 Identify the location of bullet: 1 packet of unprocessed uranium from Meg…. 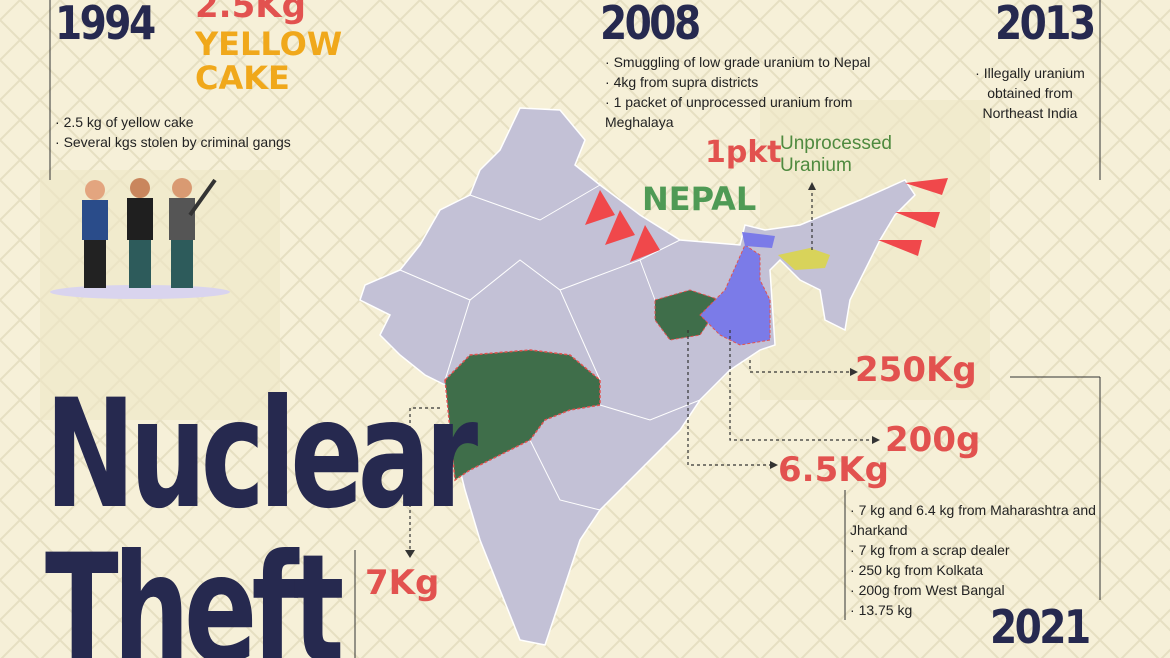
(755, 112).